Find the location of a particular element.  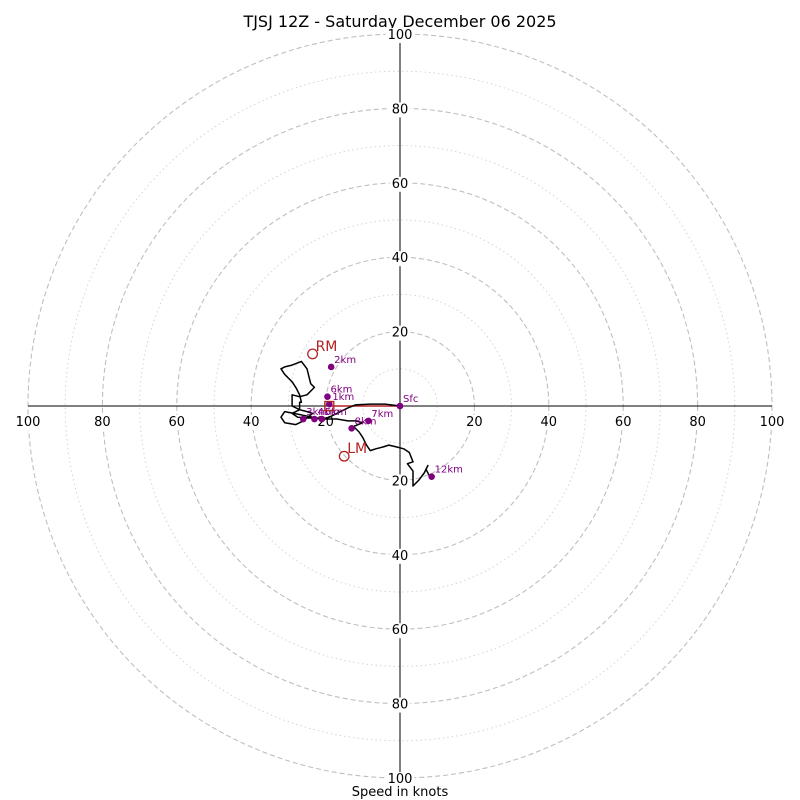

tick-top-40-bg is located at coordinates (400, 259).